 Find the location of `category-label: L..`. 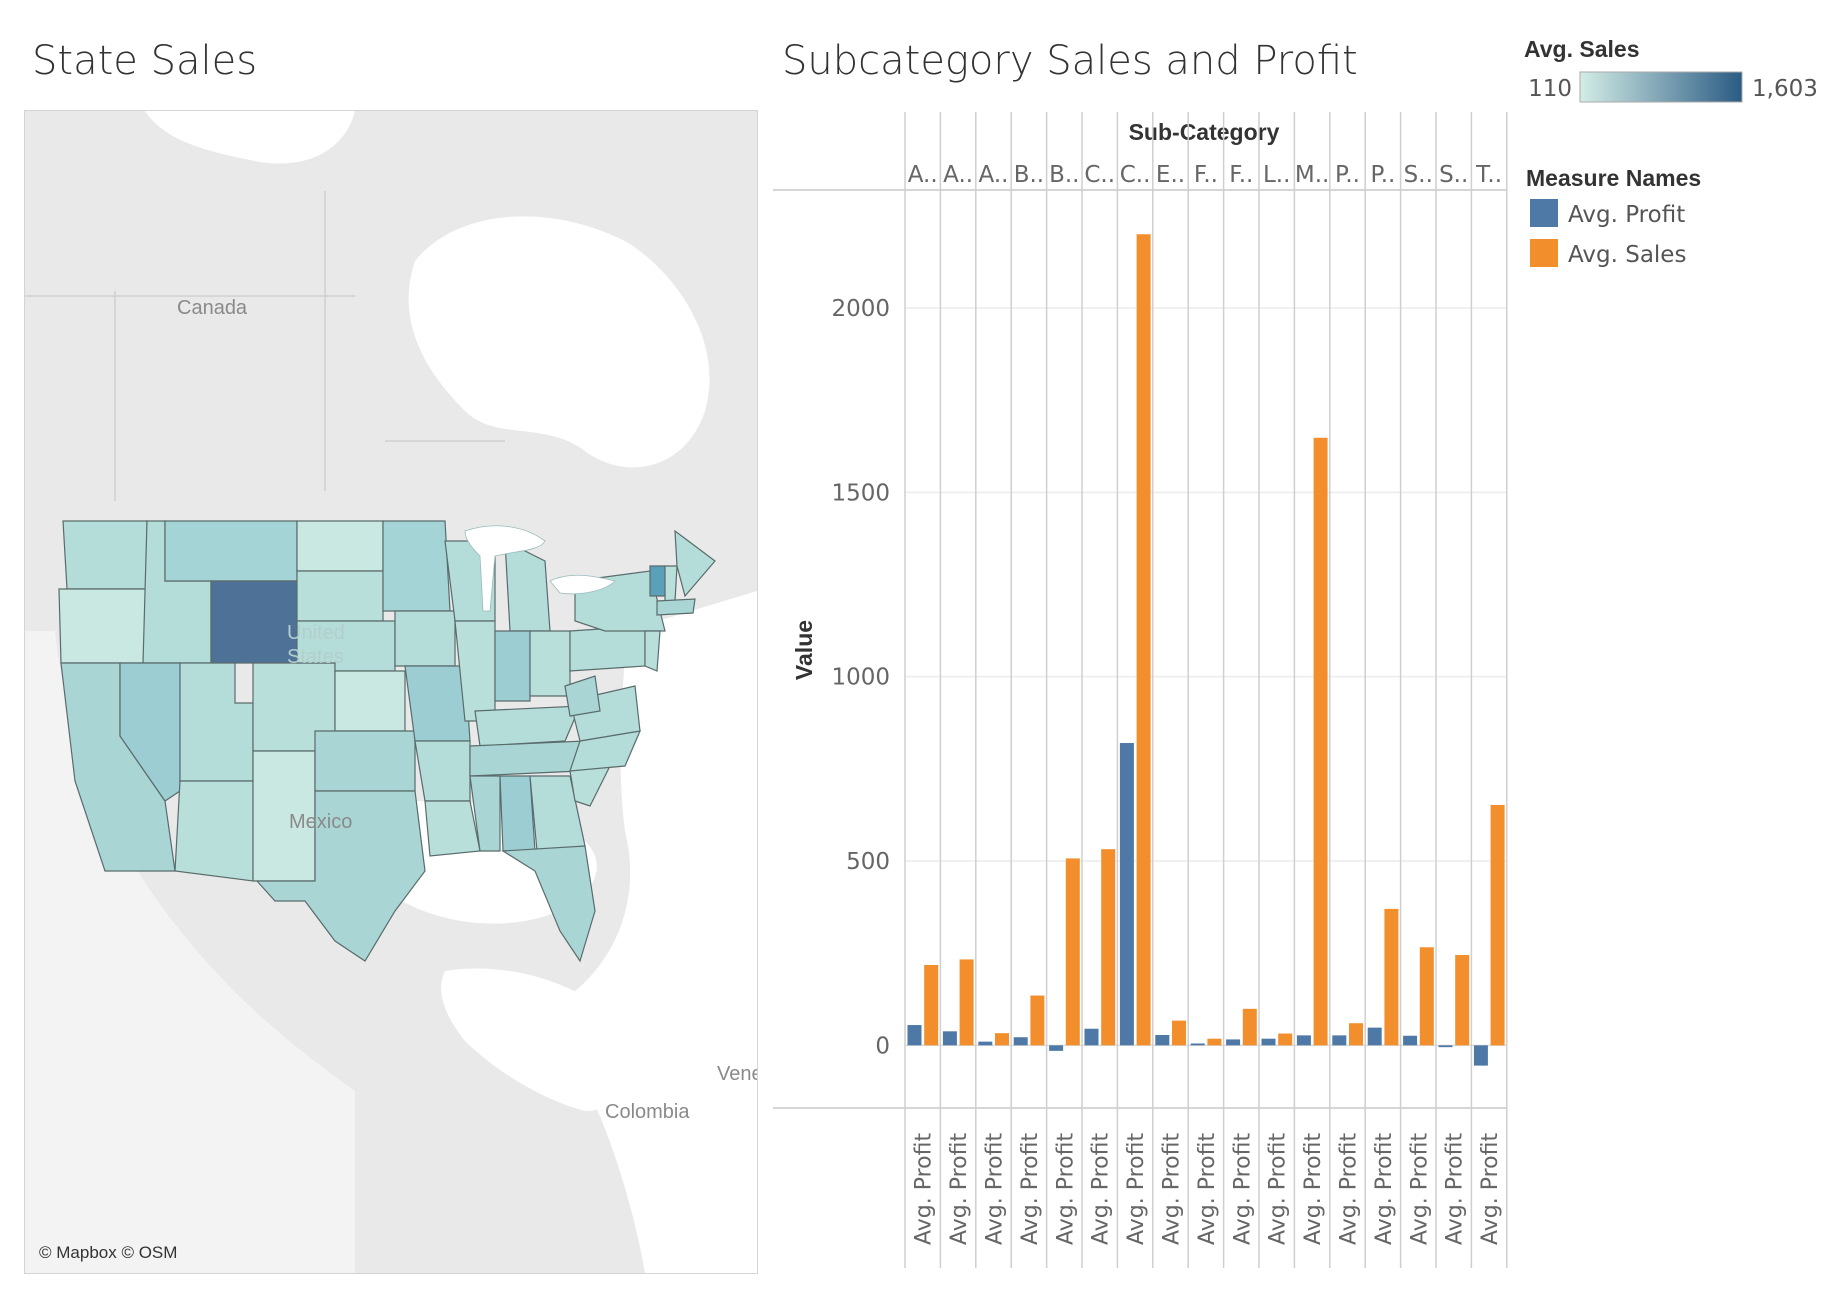

category-label: L.. is located at coordinates (1276, 175).